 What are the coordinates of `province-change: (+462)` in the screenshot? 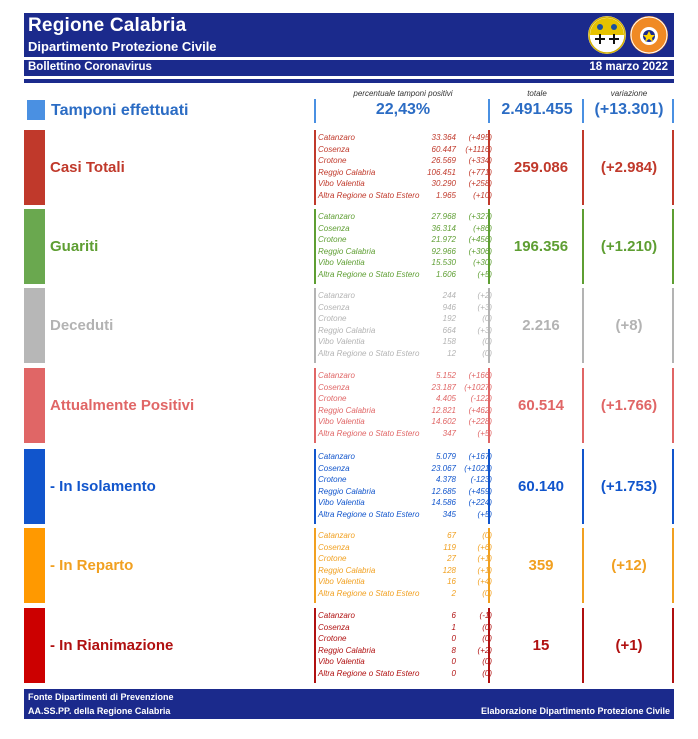 It's located at (480, 410).